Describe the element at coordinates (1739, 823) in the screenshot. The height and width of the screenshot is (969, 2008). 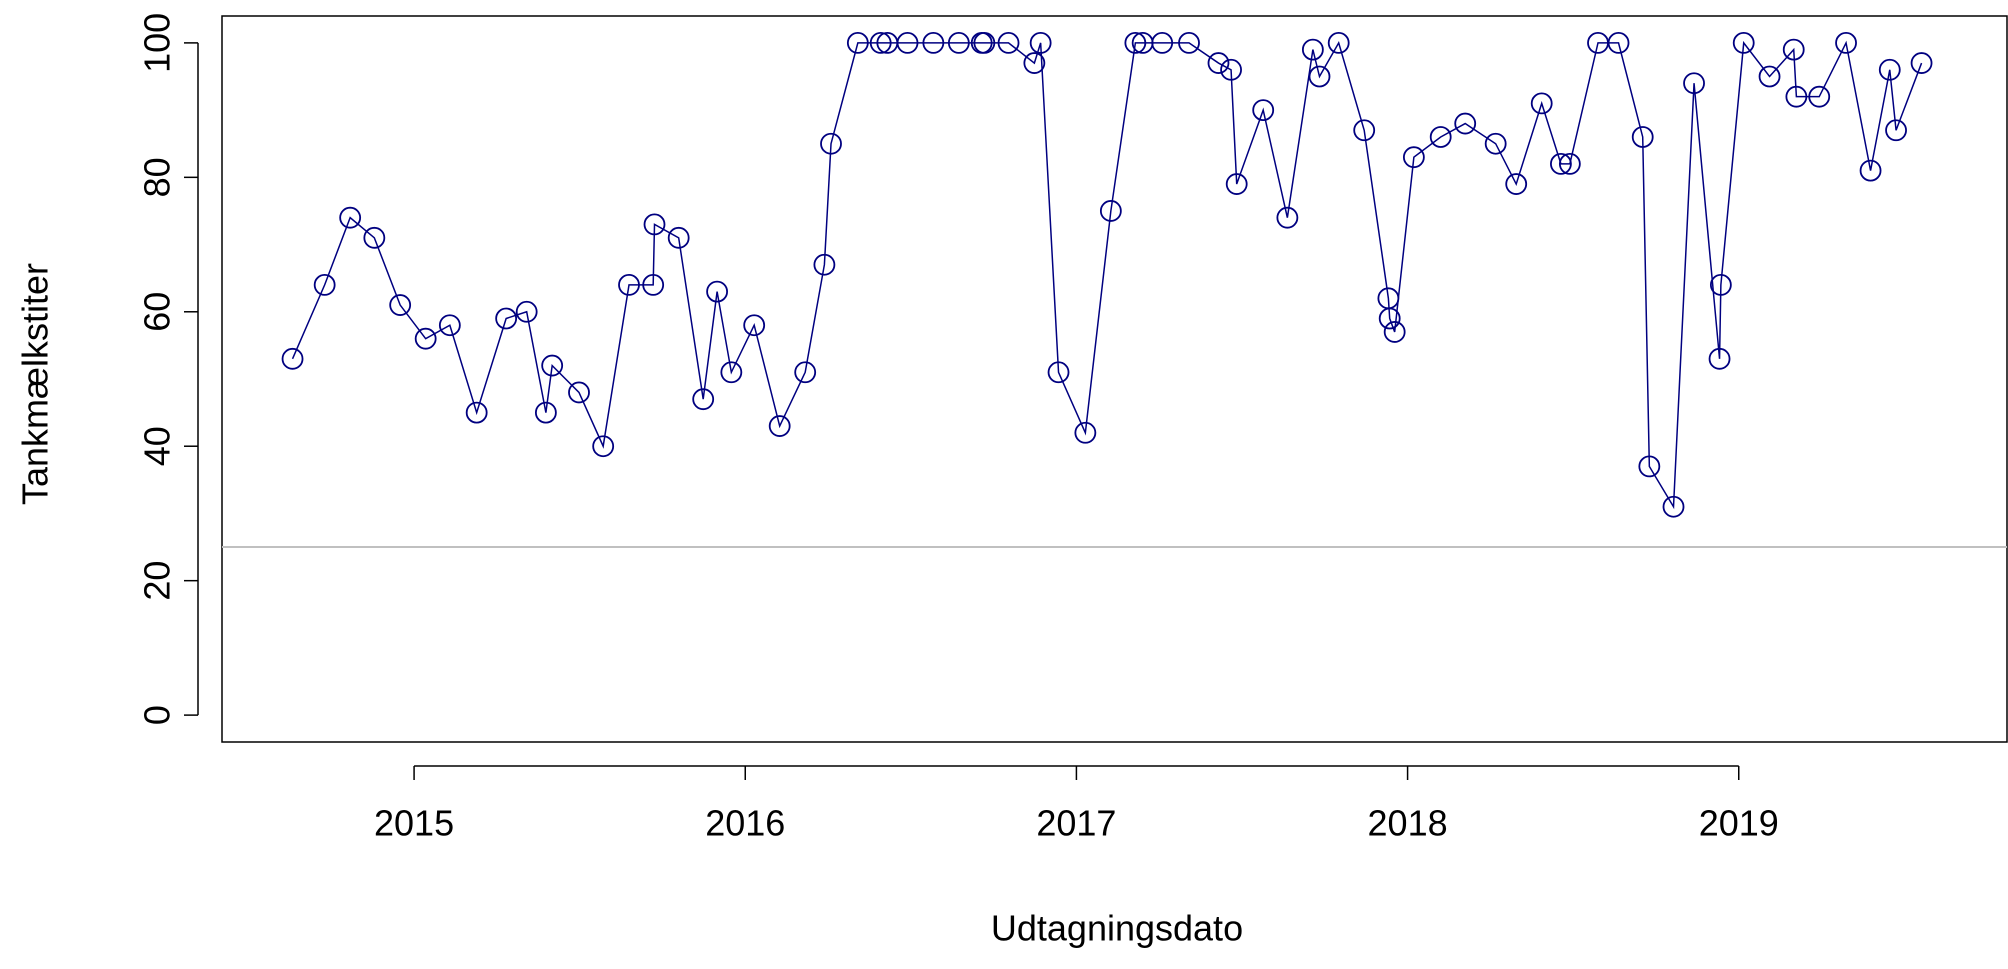
I see `x-tick-label: 2019` at that location.